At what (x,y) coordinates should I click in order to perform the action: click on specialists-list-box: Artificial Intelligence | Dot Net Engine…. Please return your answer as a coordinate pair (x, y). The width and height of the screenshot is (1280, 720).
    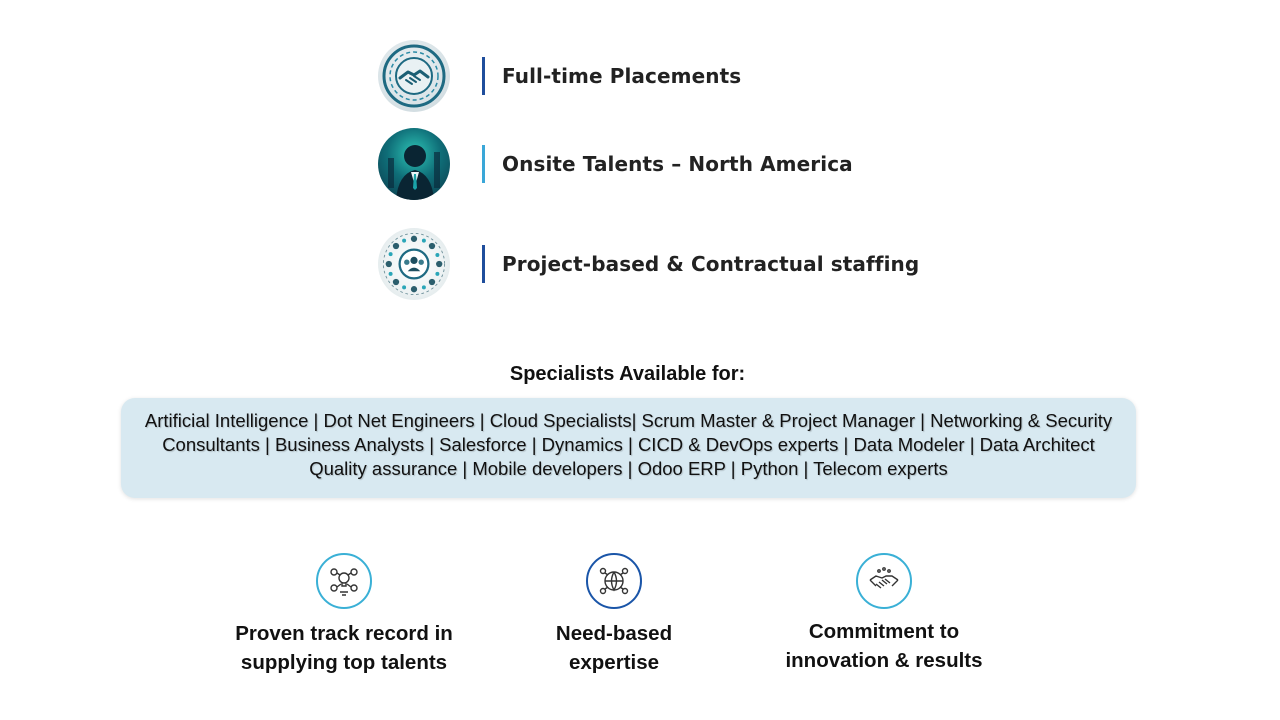
    Looking at the image, I should click on (628, 448).